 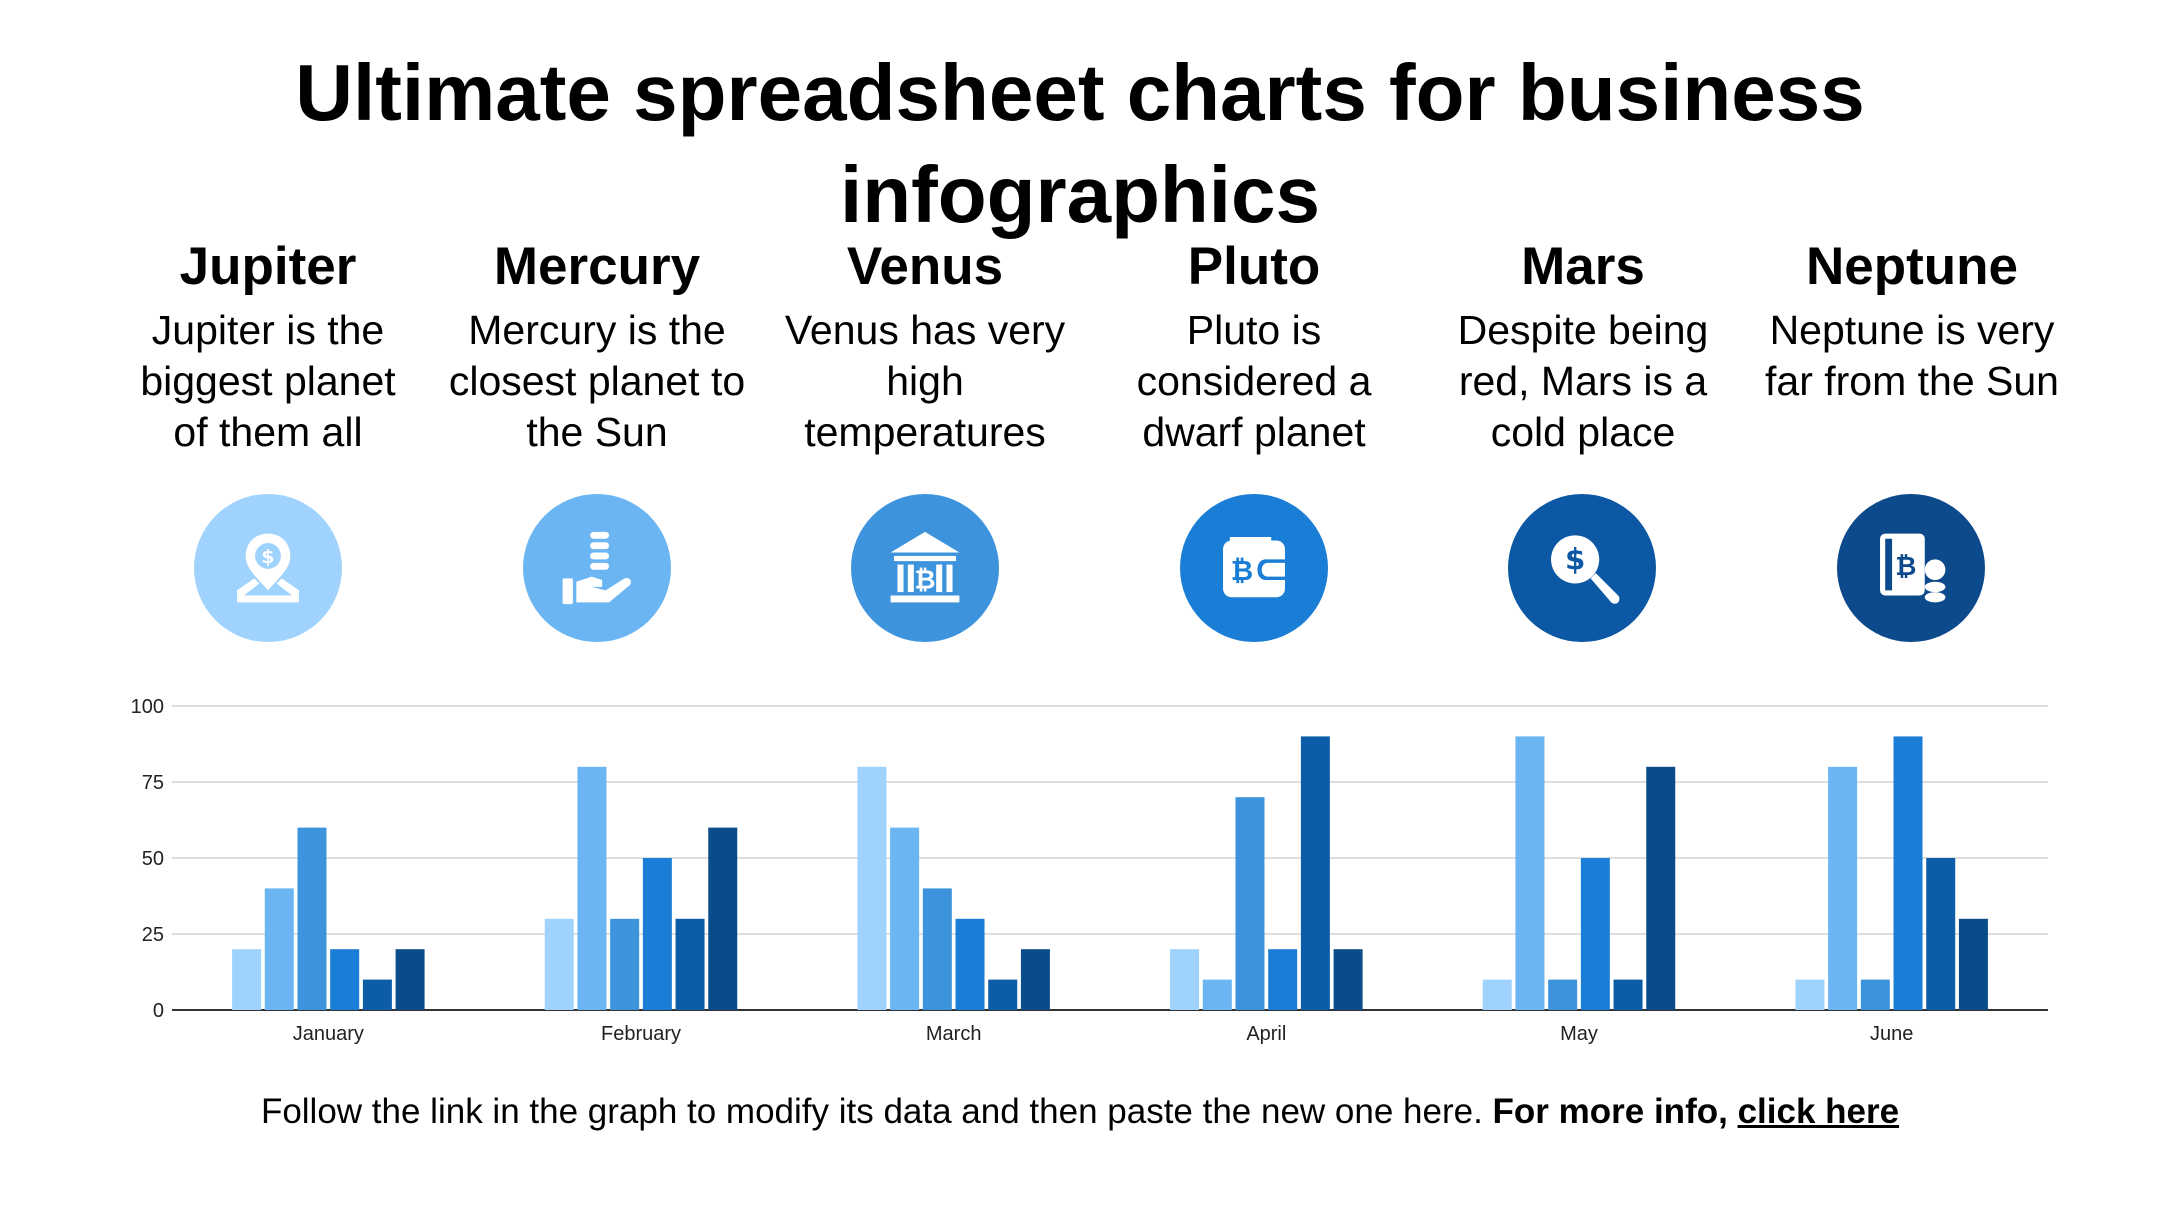 What do you see at coordinates (147, 707) in the screenshot?
I see `y-tick-label: 100` at bounding box center [147, 707].